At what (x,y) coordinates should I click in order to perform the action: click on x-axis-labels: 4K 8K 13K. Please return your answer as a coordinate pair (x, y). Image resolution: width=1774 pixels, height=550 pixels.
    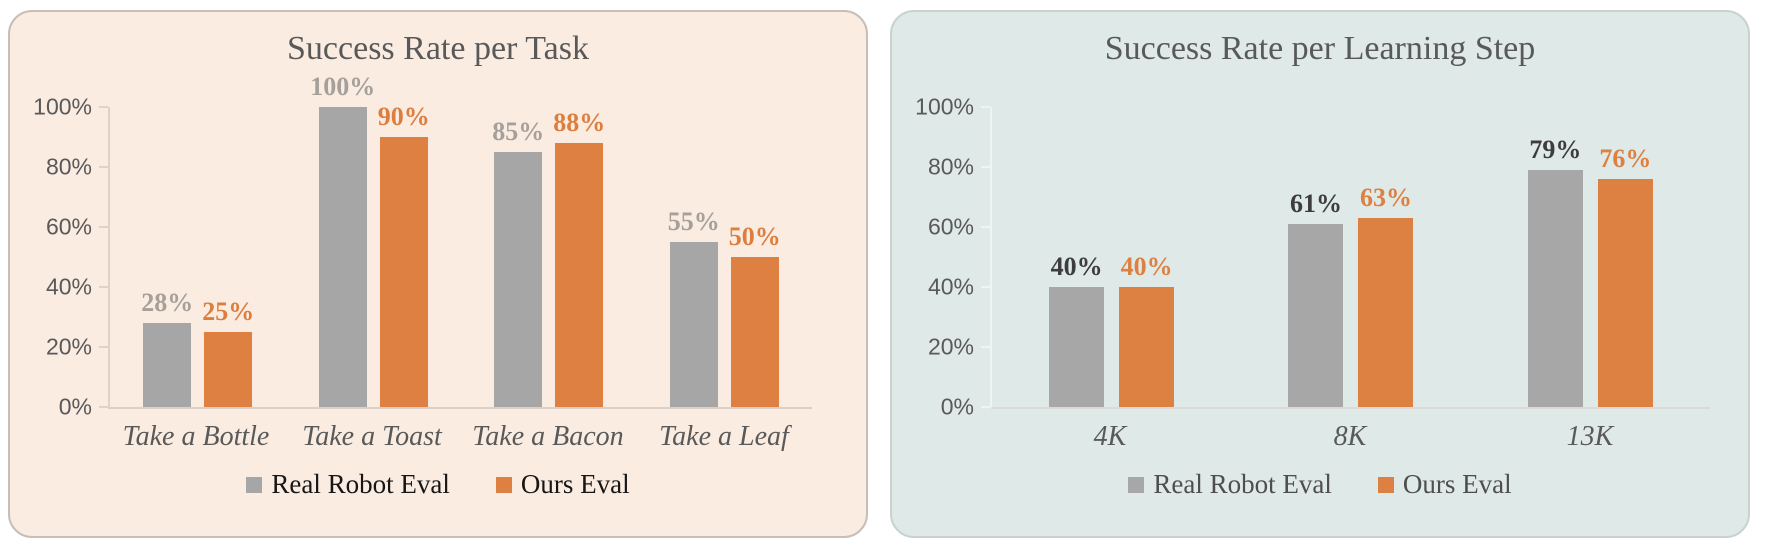
    Looking at the image, I should click on (1350, 437).